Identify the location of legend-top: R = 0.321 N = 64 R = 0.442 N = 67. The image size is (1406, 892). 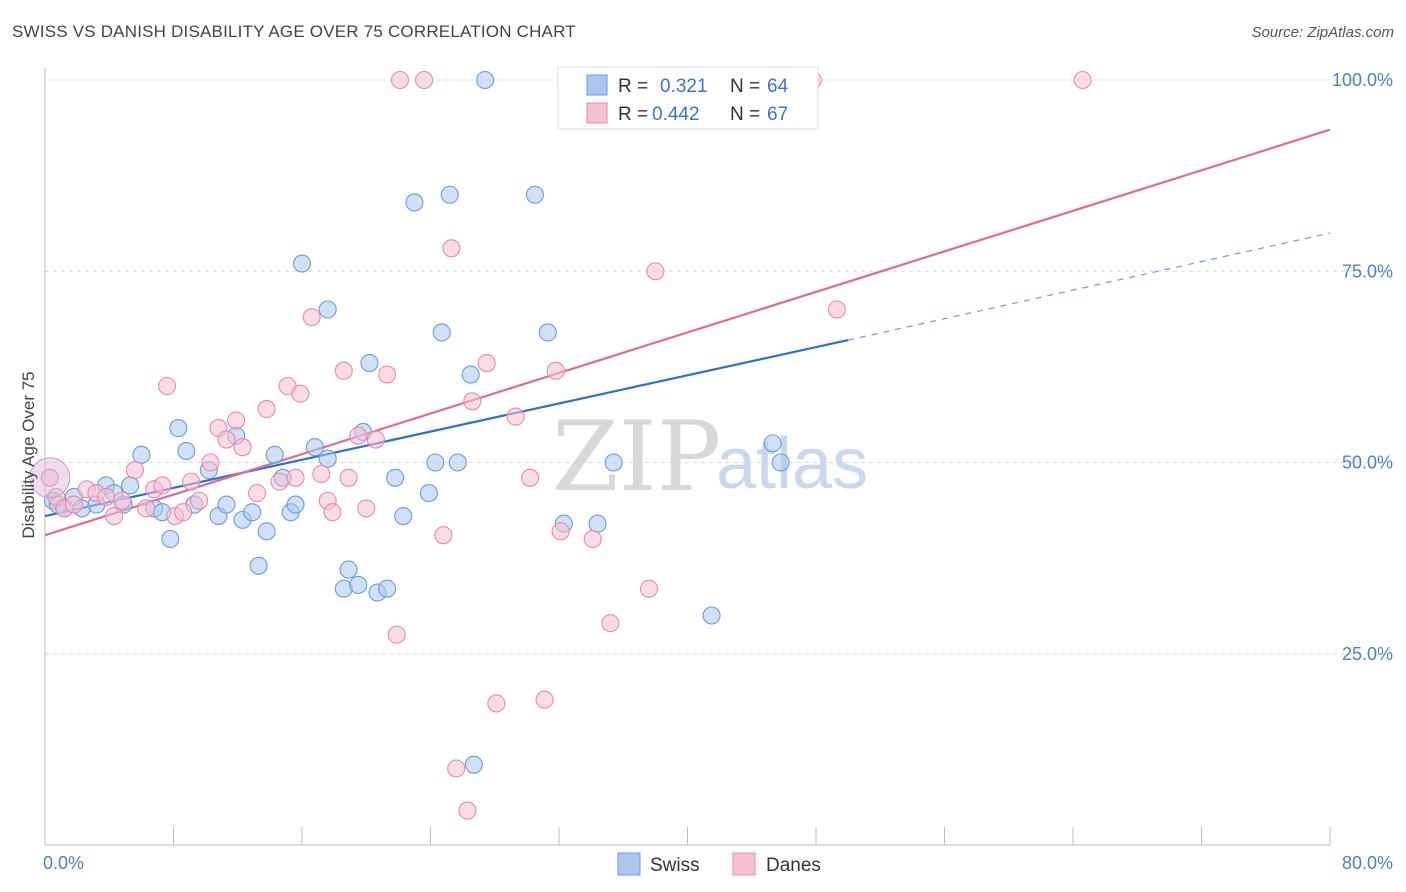
(688, 98).